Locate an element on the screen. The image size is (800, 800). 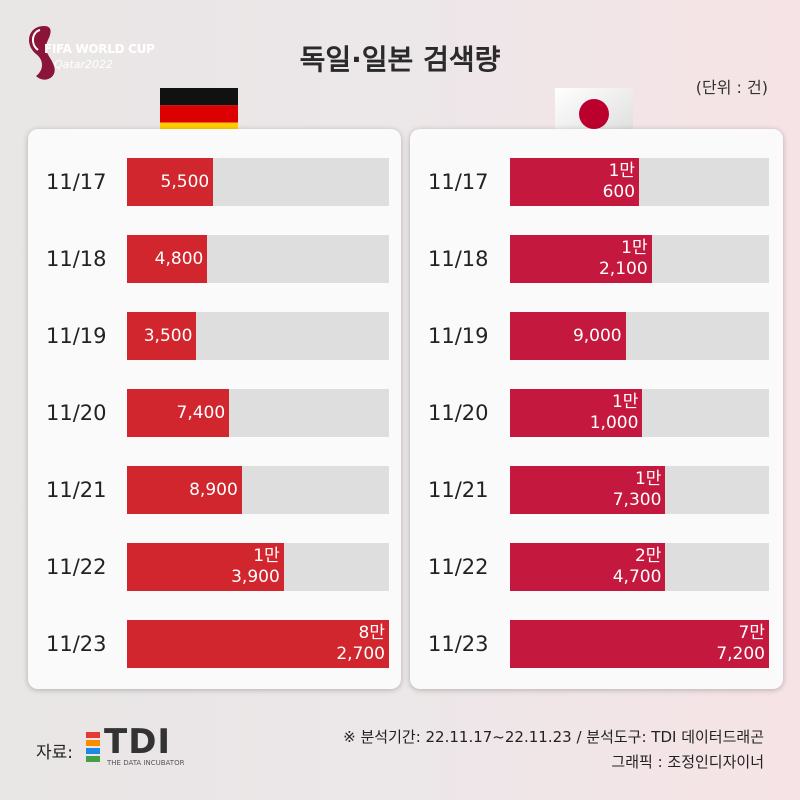
germany-date-2: 11/18 is located at coordinates (76, 259).